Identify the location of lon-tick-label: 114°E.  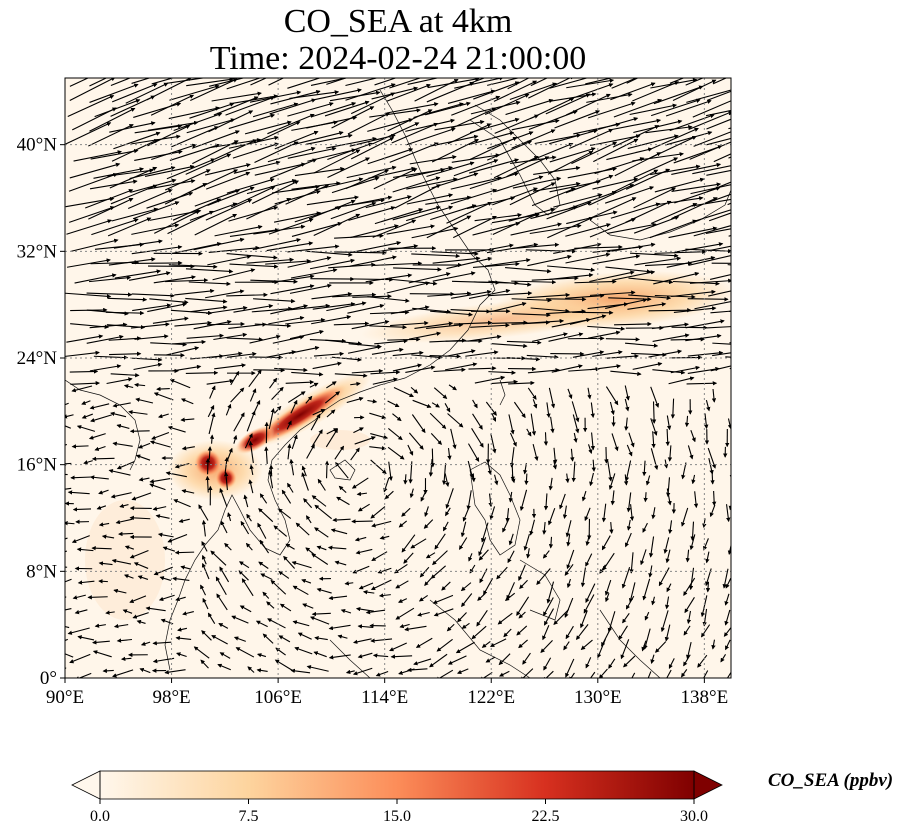
(384, 697).